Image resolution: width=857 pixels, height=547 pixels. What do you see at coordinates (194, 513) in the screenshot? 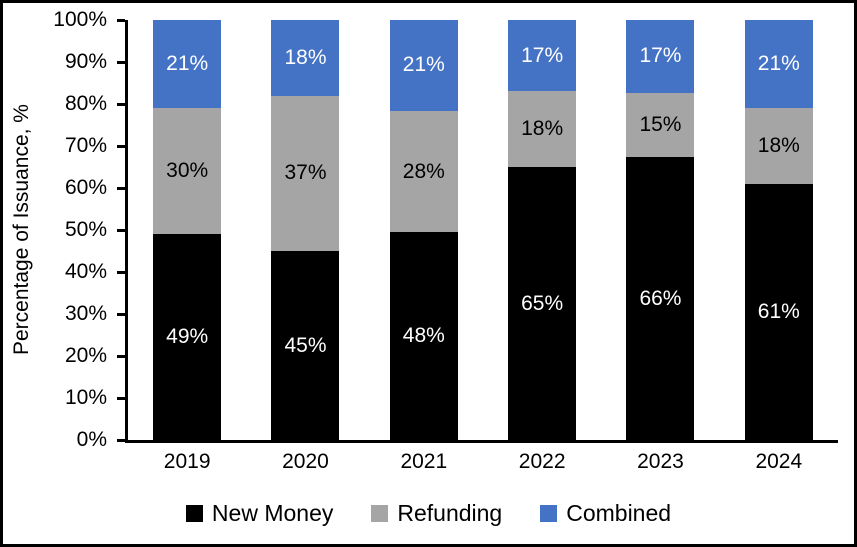
I see `legend-swatch-new-money` at bounding box center [194, 513].